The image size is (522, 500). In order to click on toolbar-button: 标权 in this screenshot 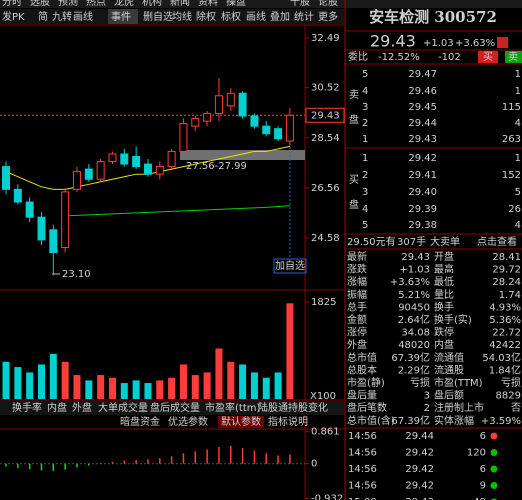, I will do `click(231, 16)`.